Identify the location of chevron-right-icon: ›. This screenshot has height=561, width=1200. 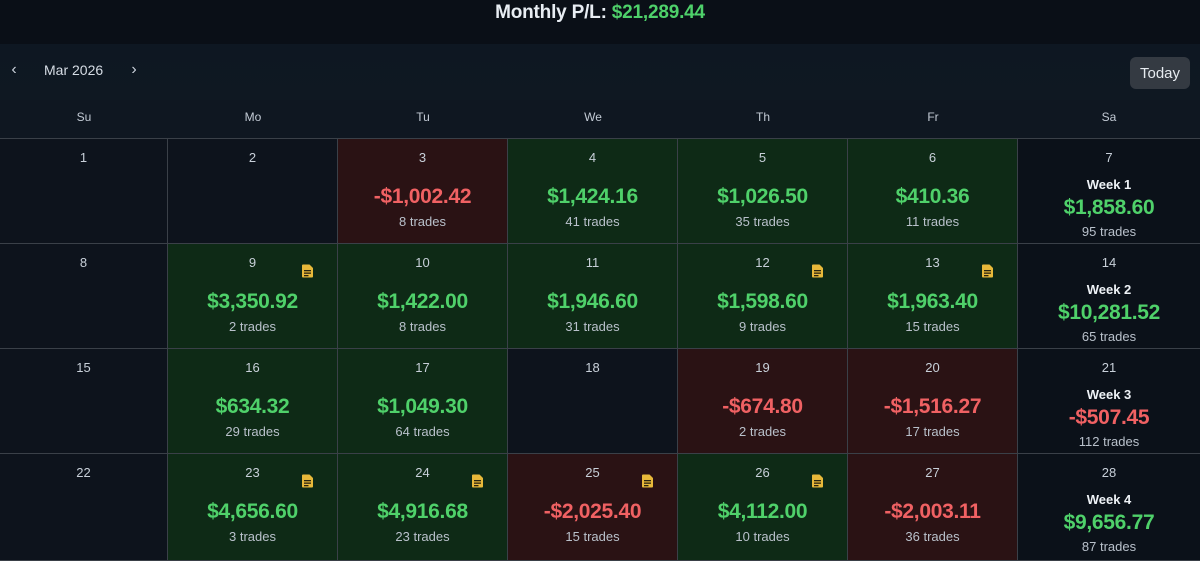
(134, 69).